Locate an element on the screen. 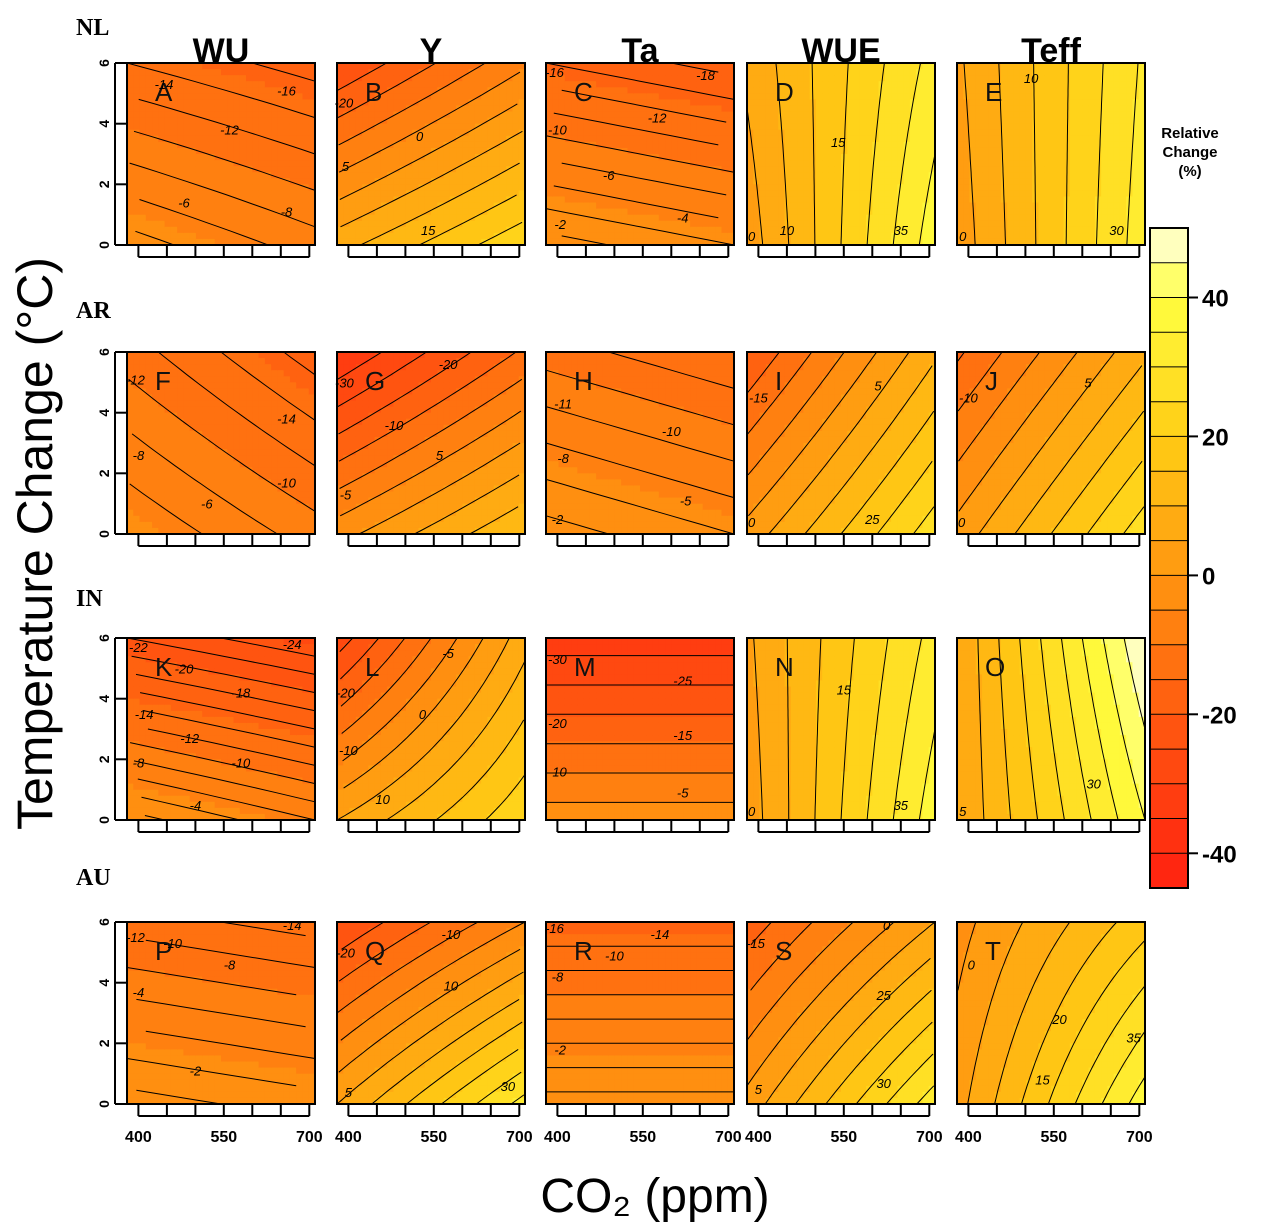 This screenshot has height=1232, width=1270. contour-label: 35 is located at coordinates (901, 230).